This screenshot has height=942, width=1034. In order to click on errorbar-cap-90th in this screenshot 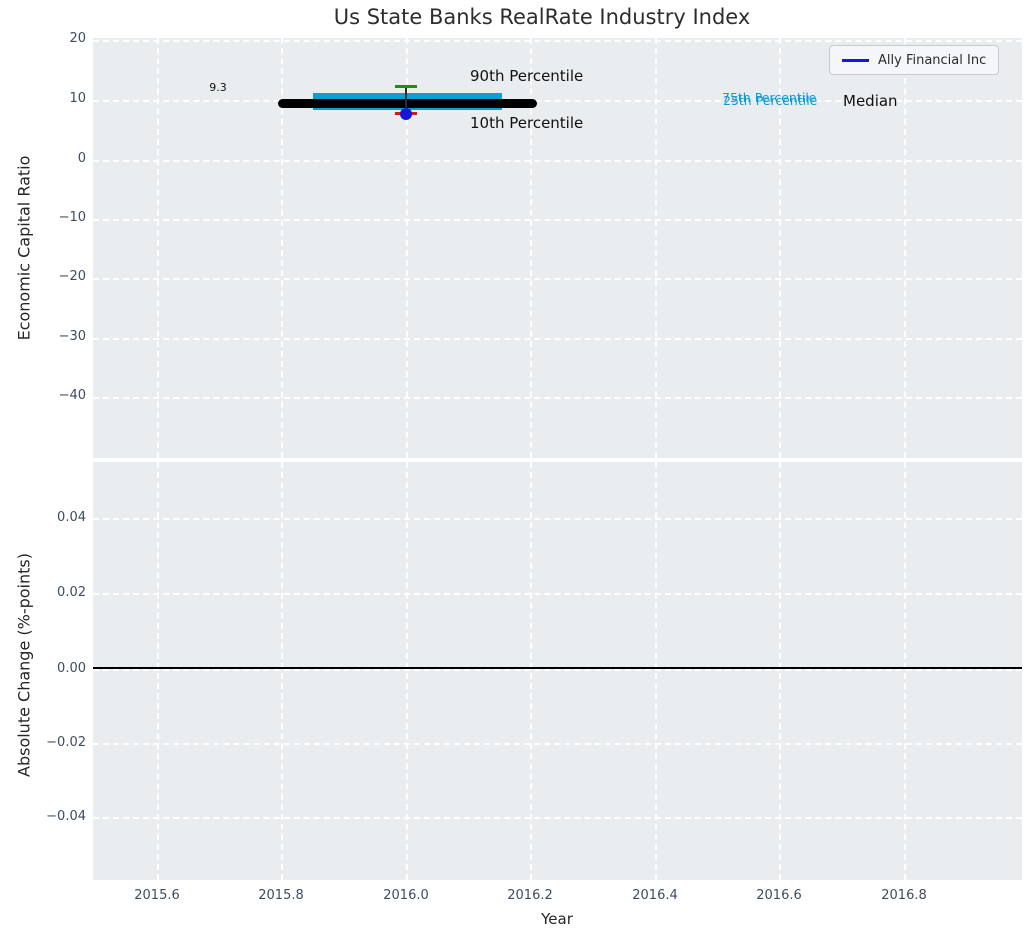, I will do `click(406, 86)`.